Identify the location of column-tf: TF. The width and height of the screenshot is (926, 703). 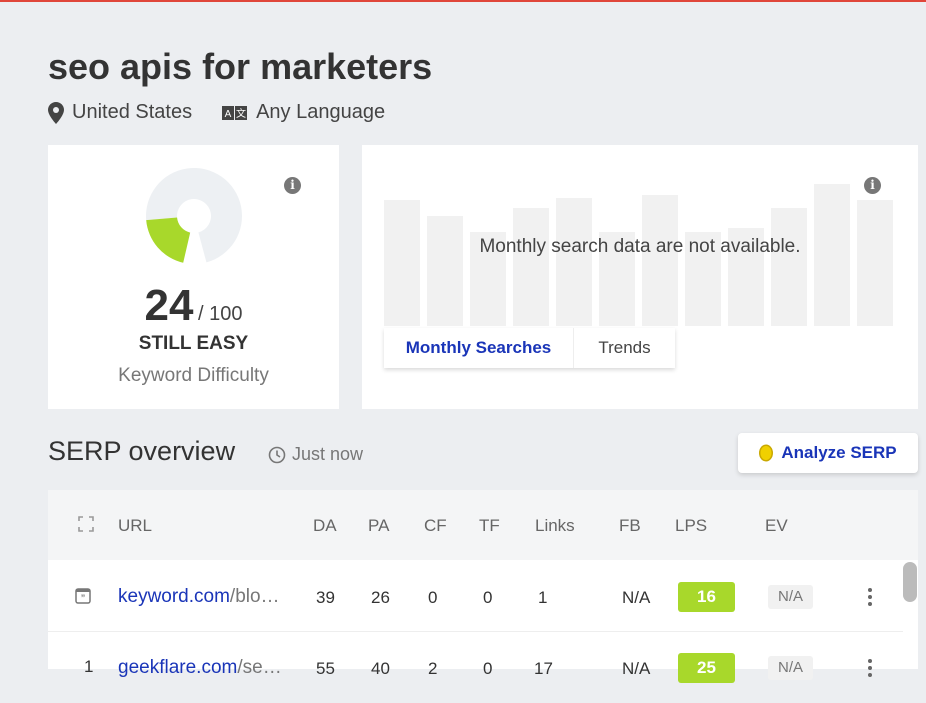
(489, 525).